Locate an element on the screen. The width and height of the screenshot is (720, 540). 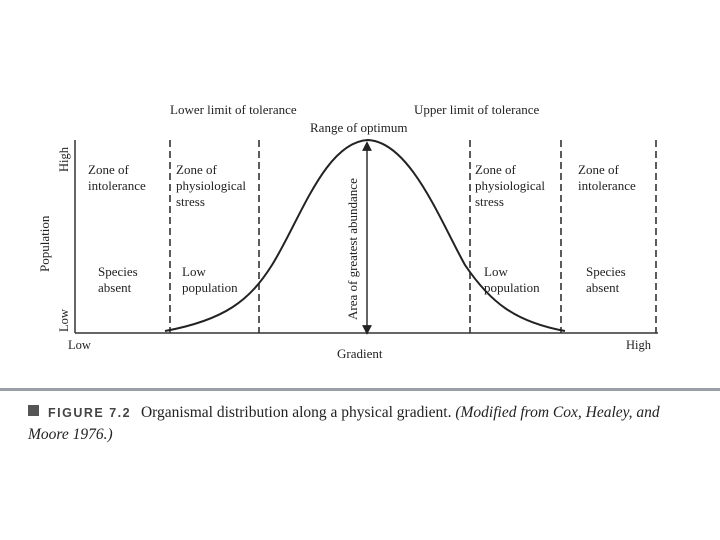
left-low-population: Low population is located at coordinates (210, 279).